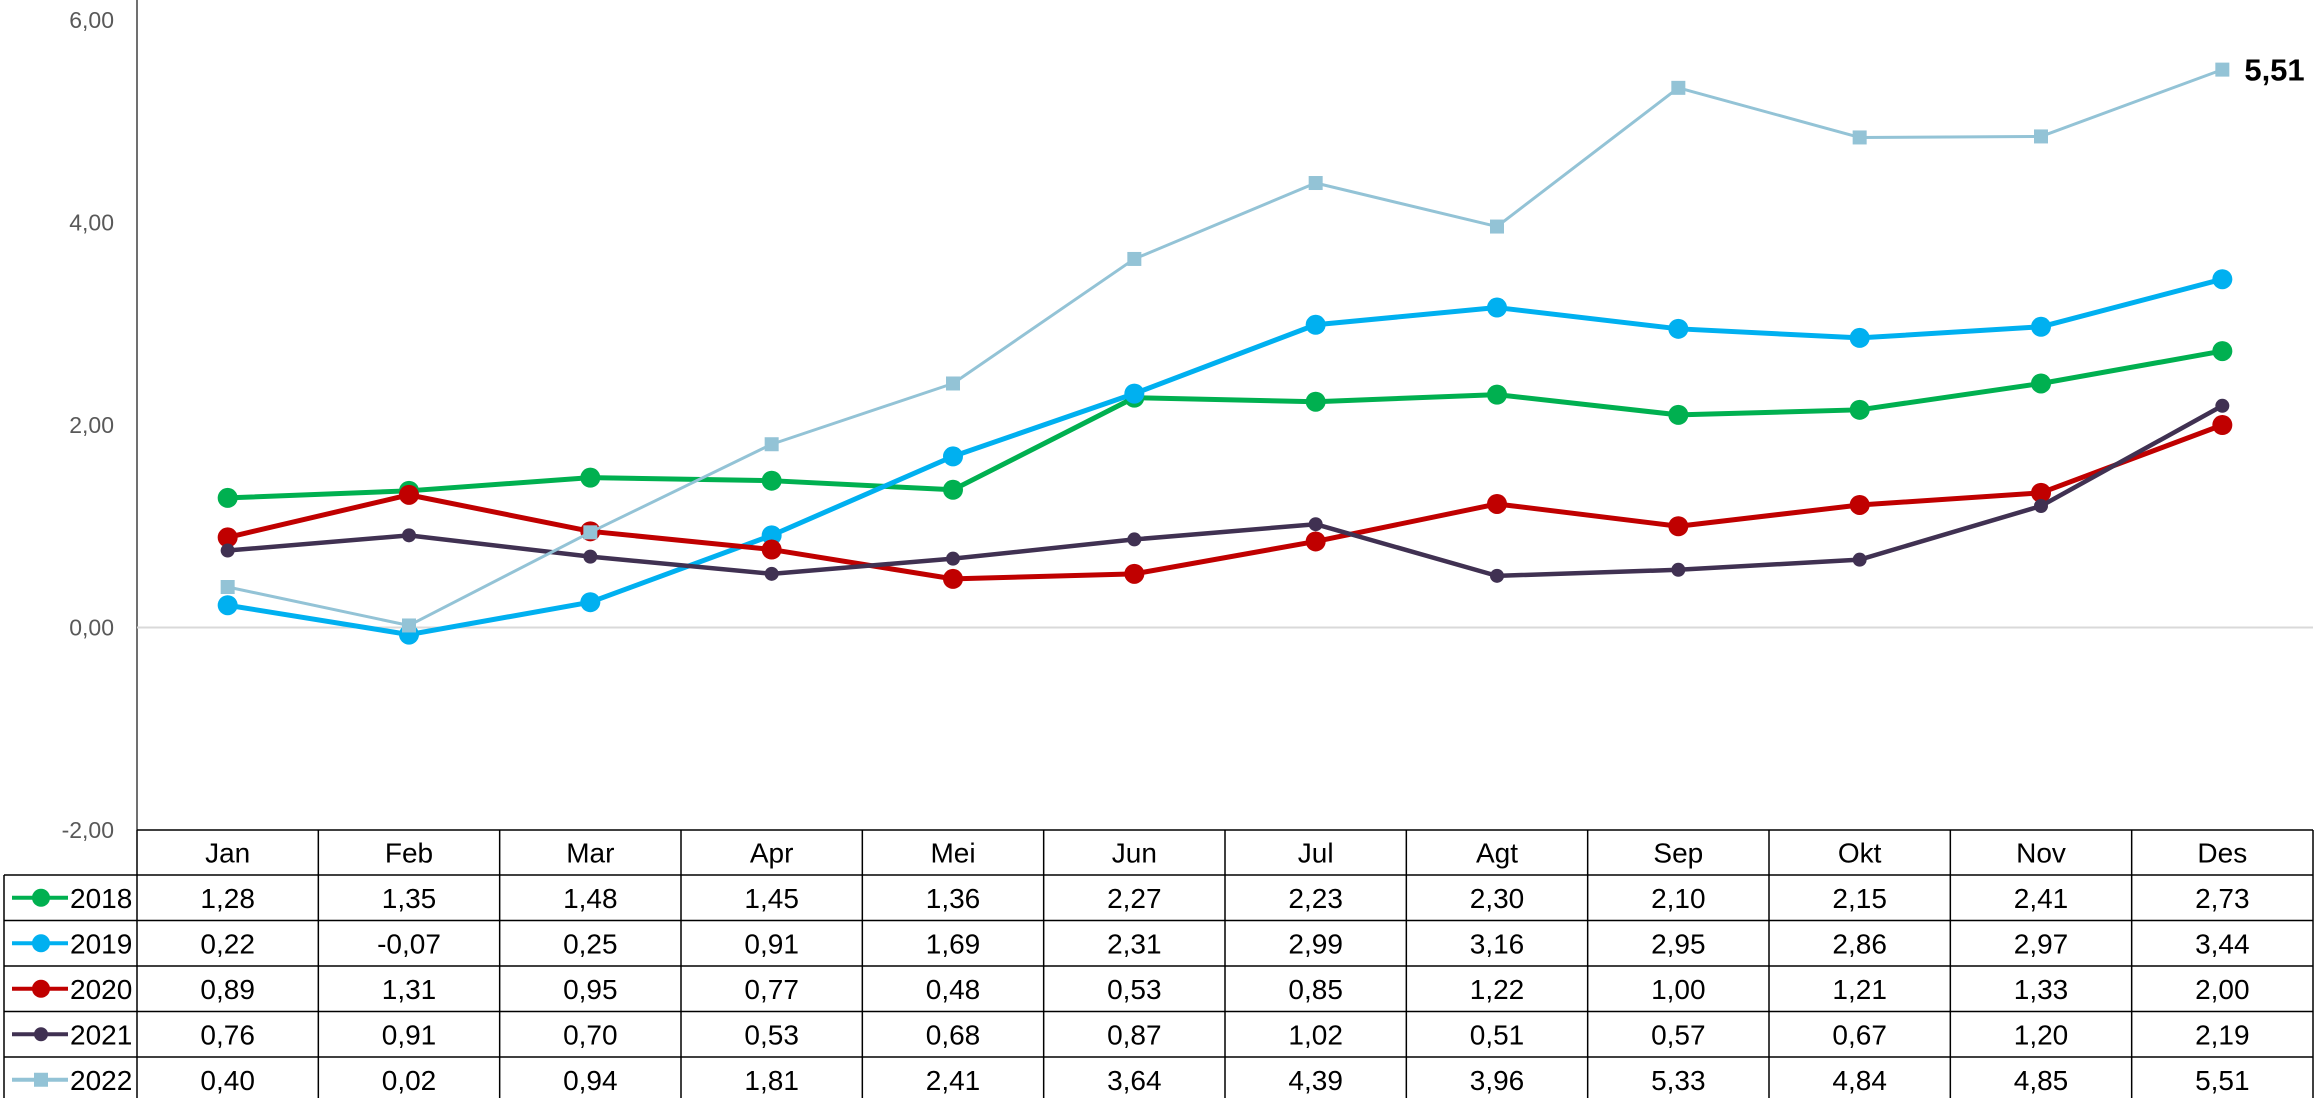 This screenshot has width=2315, height=1098. What do you see at coordinates (1497, 1080) in the screenshot?
I see `data-label: 3,96` at bounding box center [1497, 1080].